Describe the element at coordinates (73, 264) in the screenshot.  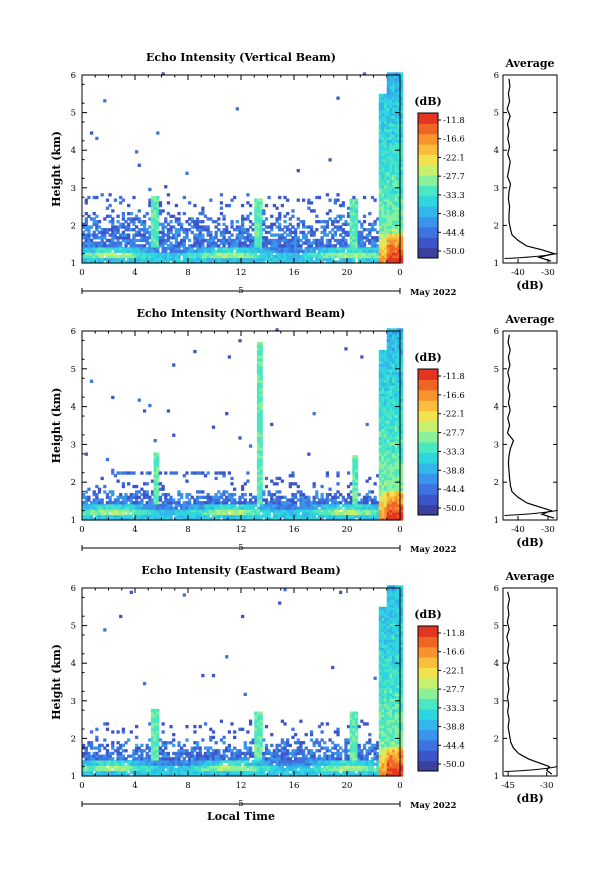
I see `y-tick-label: 1` at that location.